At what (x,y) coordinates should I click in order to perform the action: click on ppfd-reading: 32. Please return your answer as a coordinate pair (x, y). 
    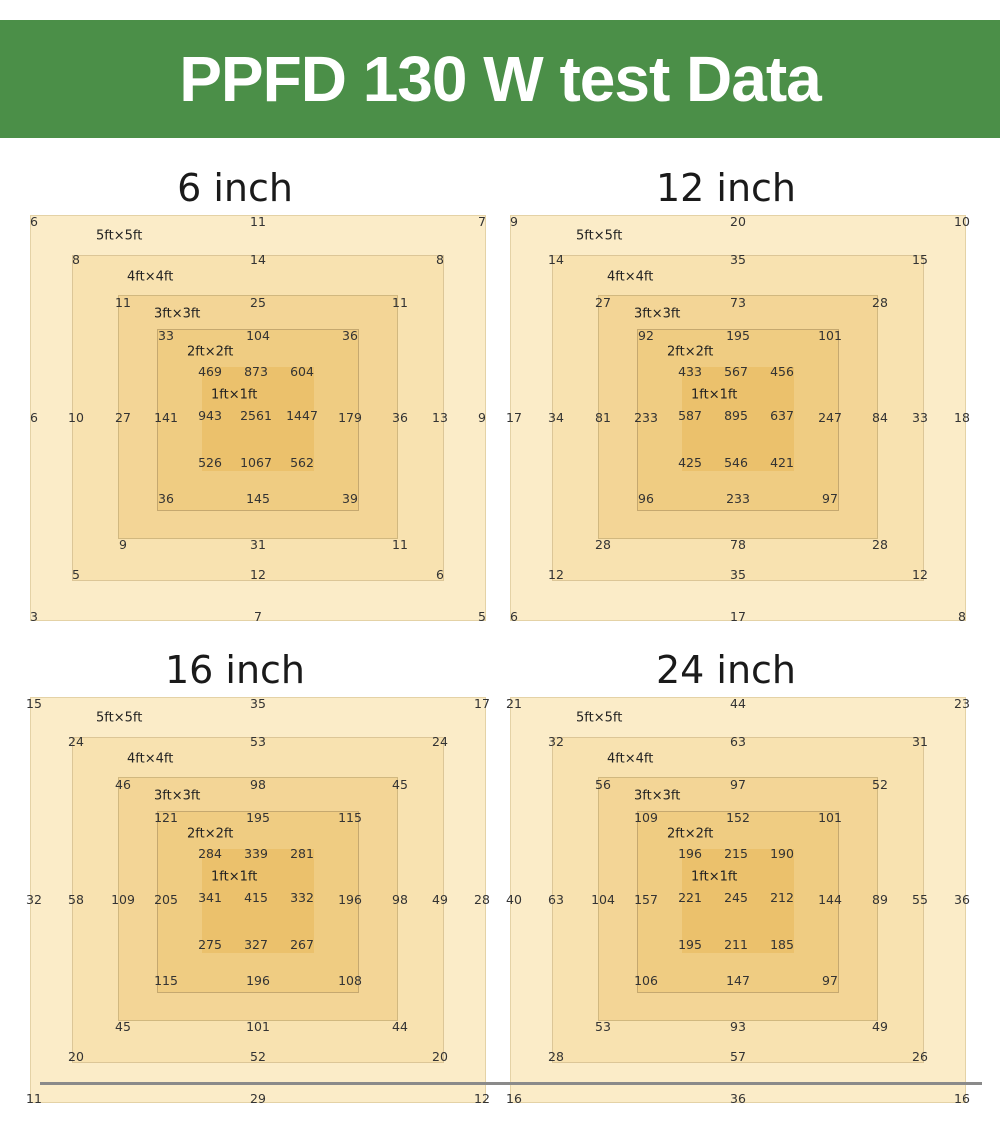
    Looking at the image, I should click on (556, 741).